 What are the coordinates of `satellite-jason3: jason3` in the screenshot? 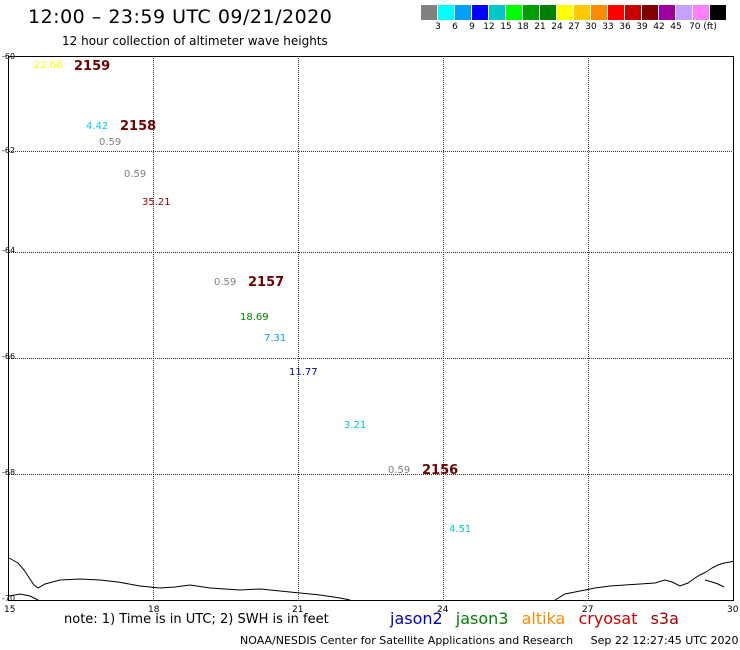 It's located at (482, 618).